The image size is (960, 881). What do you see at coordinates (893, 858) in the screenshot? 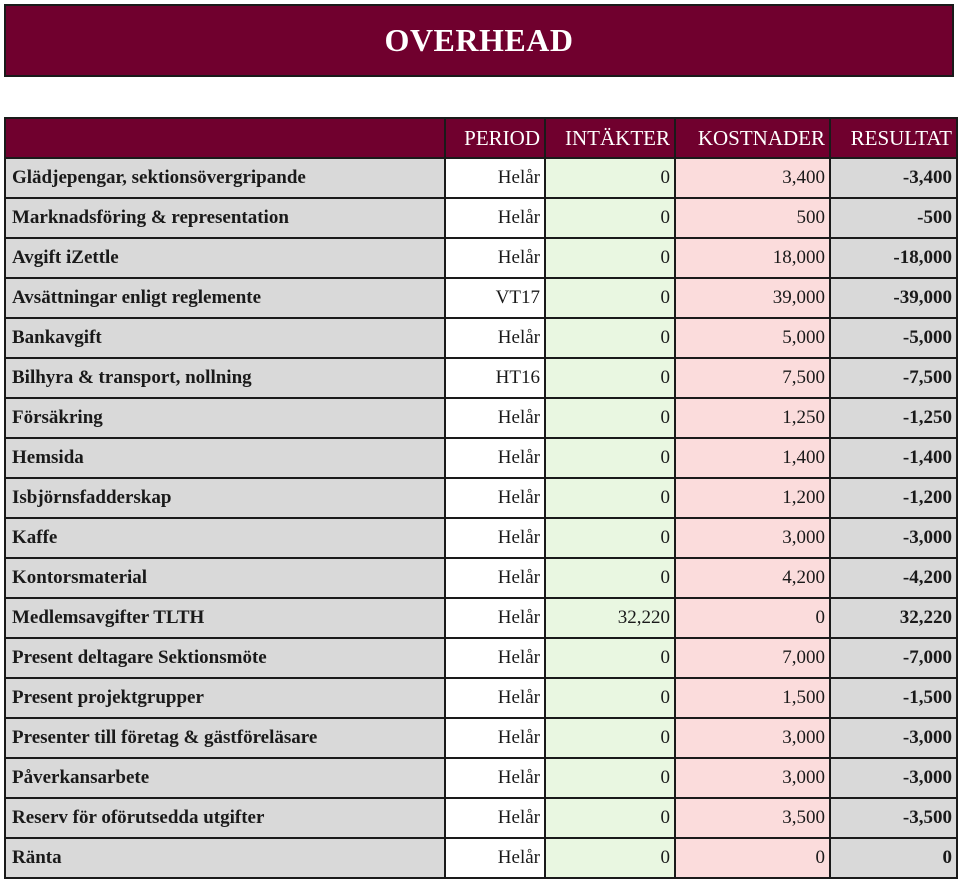
I see `row-result-cell: 0` at bounding box center [893, 858].